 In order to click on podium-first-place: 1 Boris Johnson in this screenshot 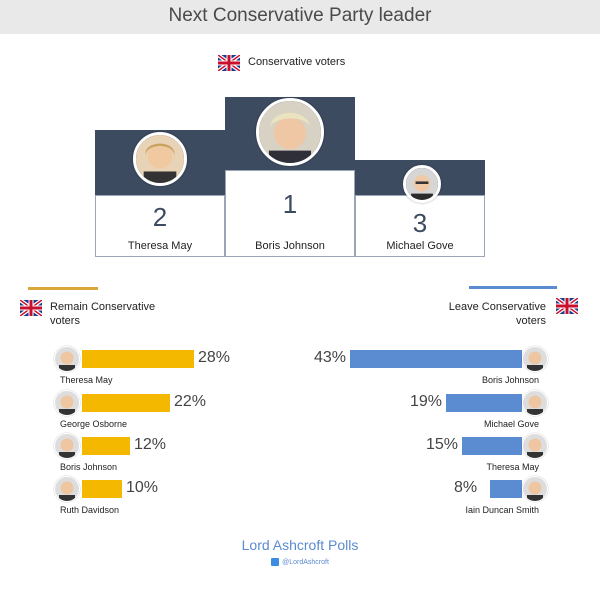, I will do `click(290, 213)`.